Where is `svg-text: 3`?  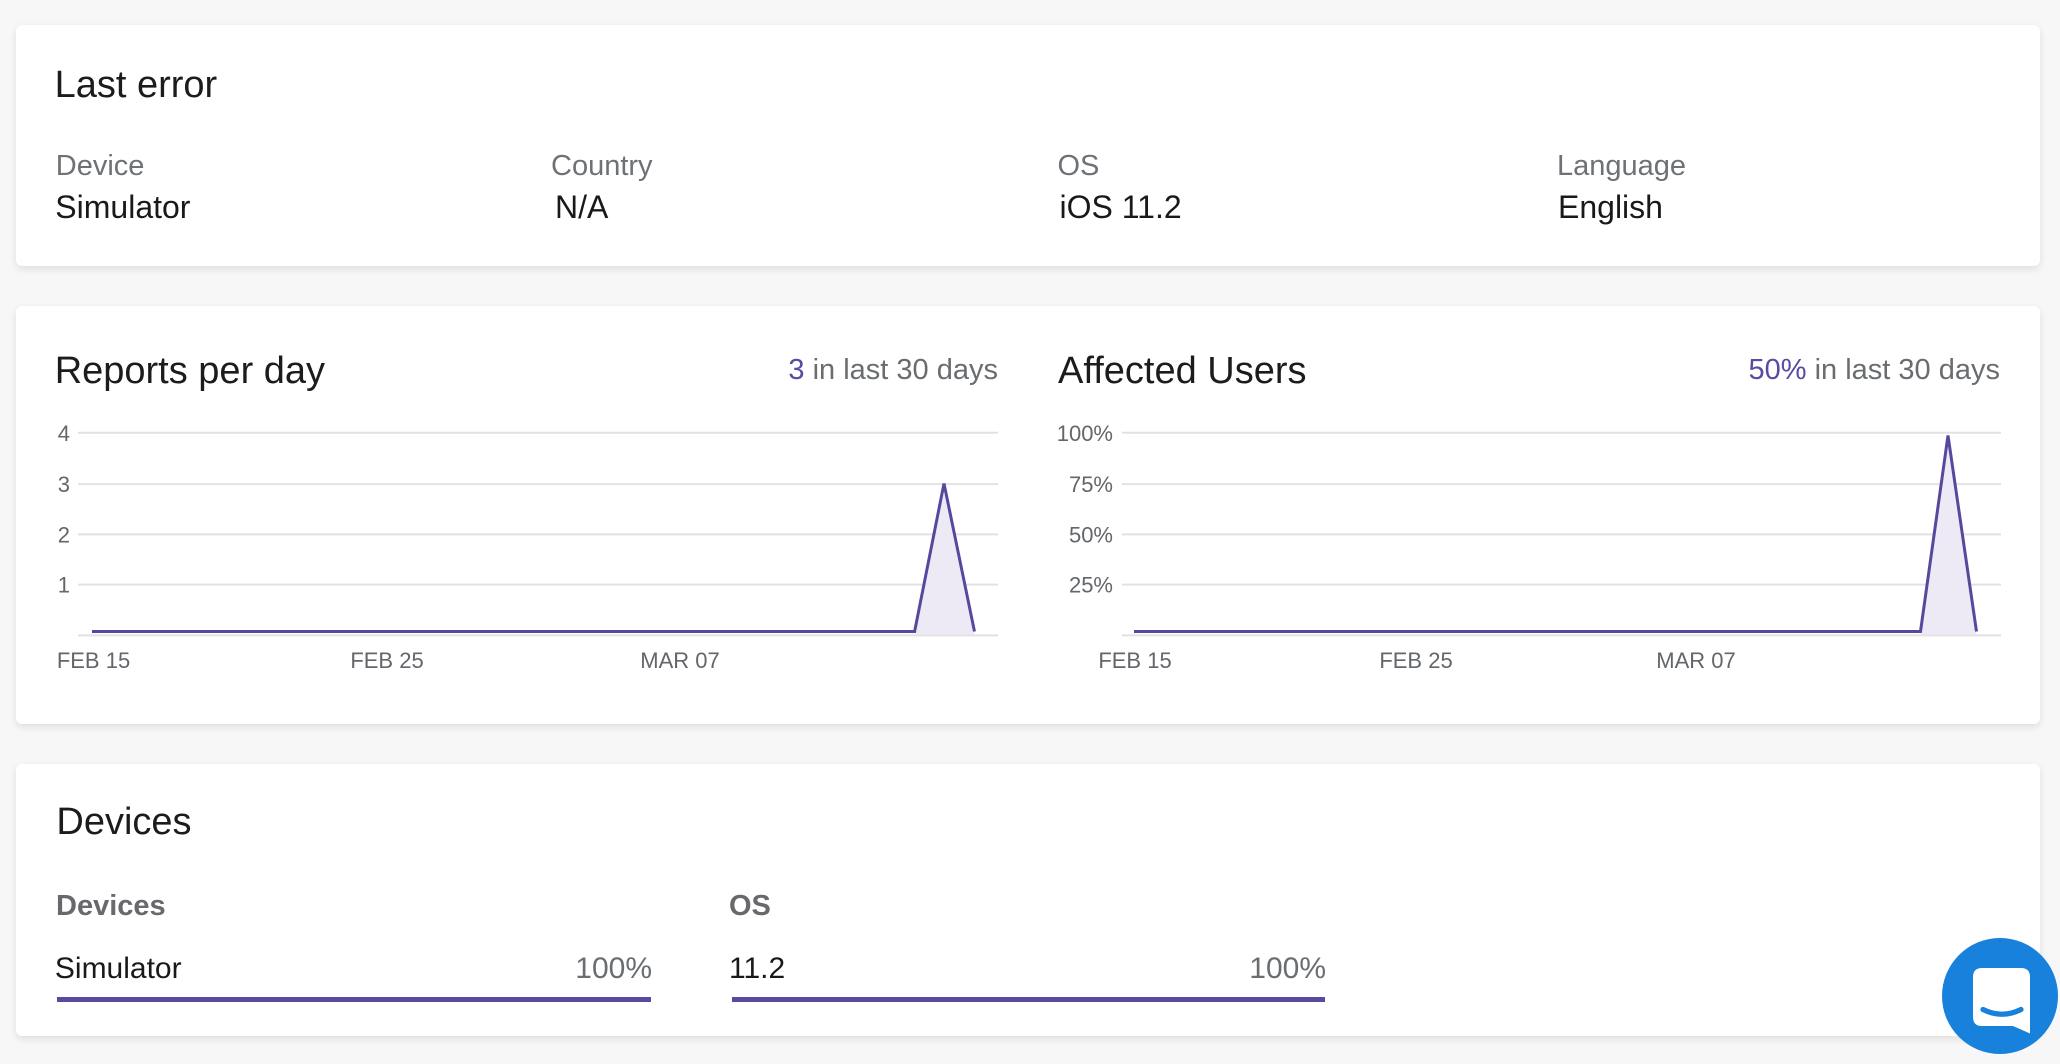
svg-text: 3 is located at coordinates (64, 484).